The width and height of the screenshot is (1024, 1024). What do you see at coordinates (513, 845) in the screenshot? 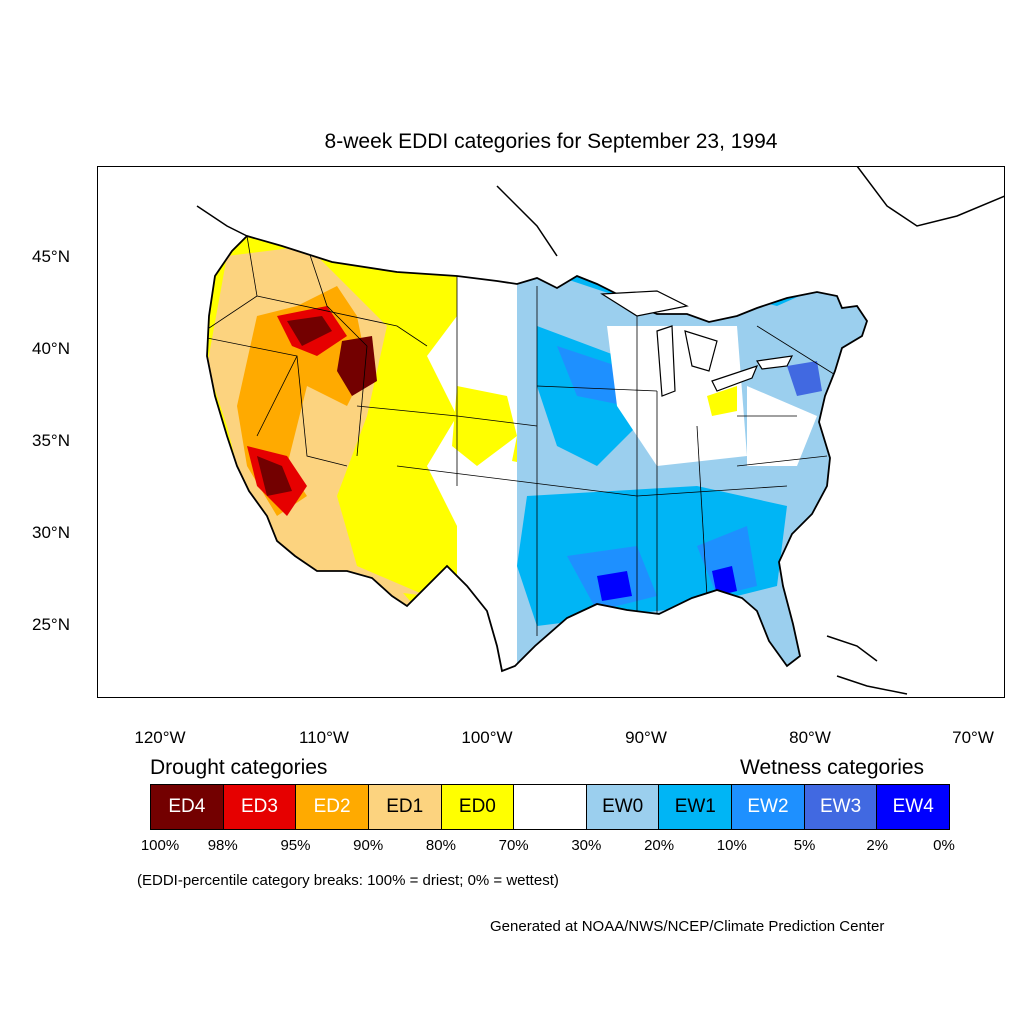
I see `break-label: 70%` at bounding box center [513, 845].